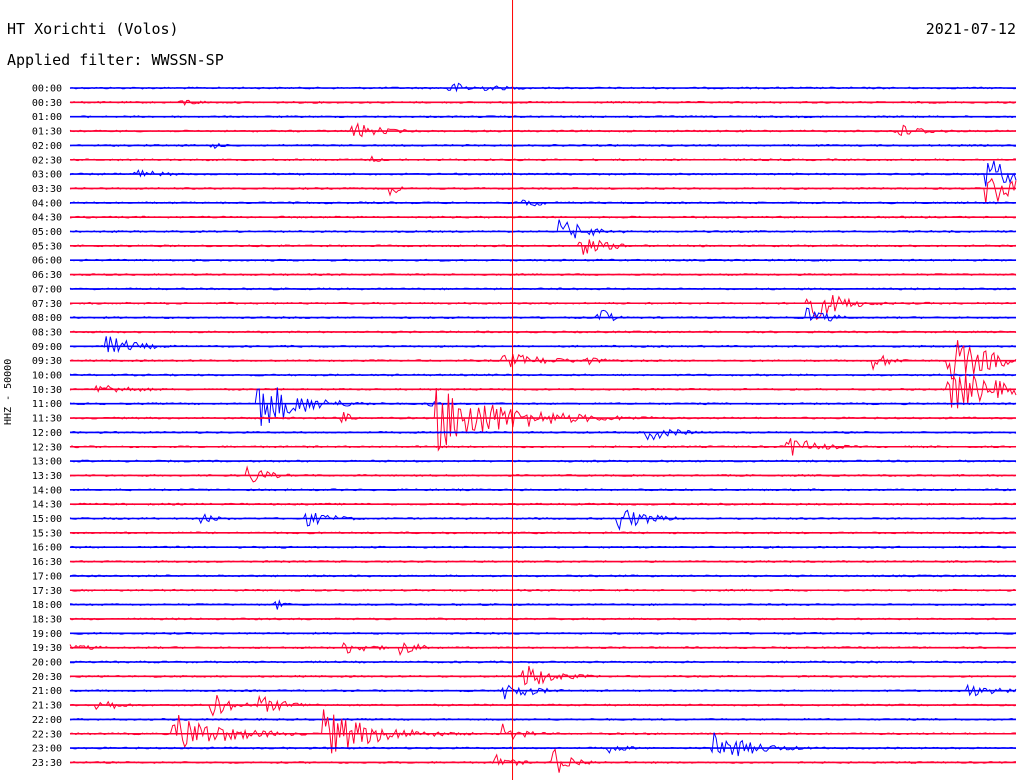 The height and width of the screenshot is (780, 1024). What do you see at coordinates (47, 562) in the screenshot?
I see `row-time-label: 16:30` at bounding box center [47, 562].